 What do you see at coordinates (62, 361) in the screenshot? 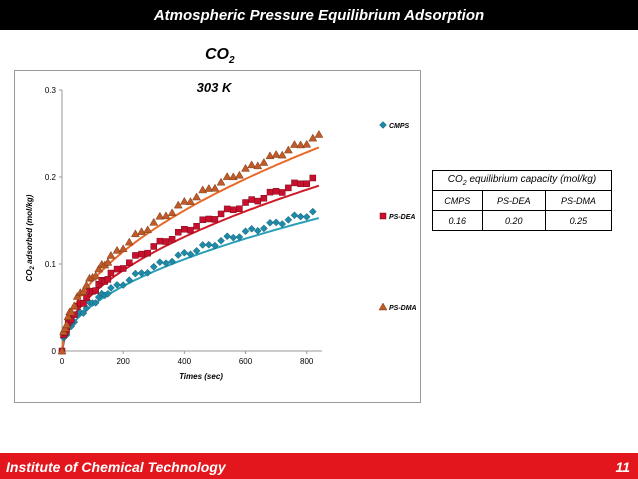
I see `x-tick-label: 0` at bounding box center [62, 361].